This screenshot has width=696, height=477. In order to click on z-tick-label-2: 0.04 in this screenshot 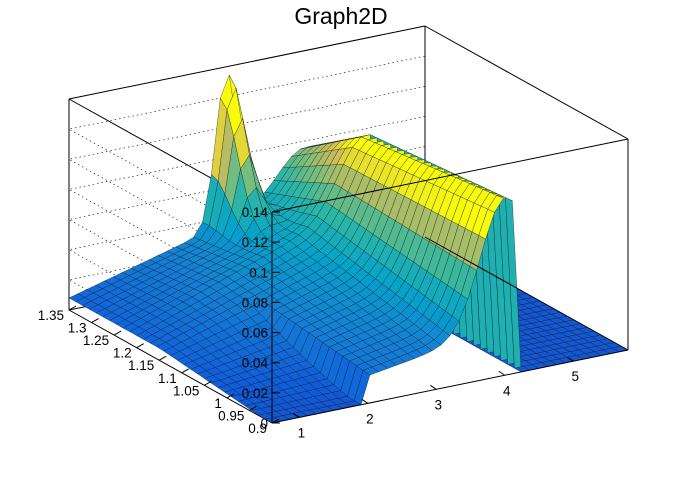, I will do `click(255, 363)`.